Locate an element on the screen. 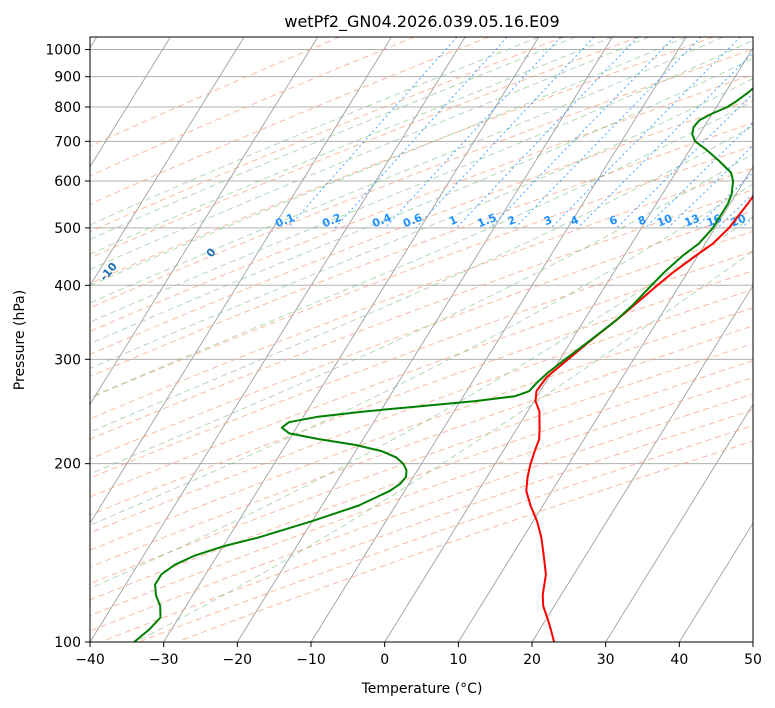  dry-adiabat-label: 0 is located at coordinates (211, 252).